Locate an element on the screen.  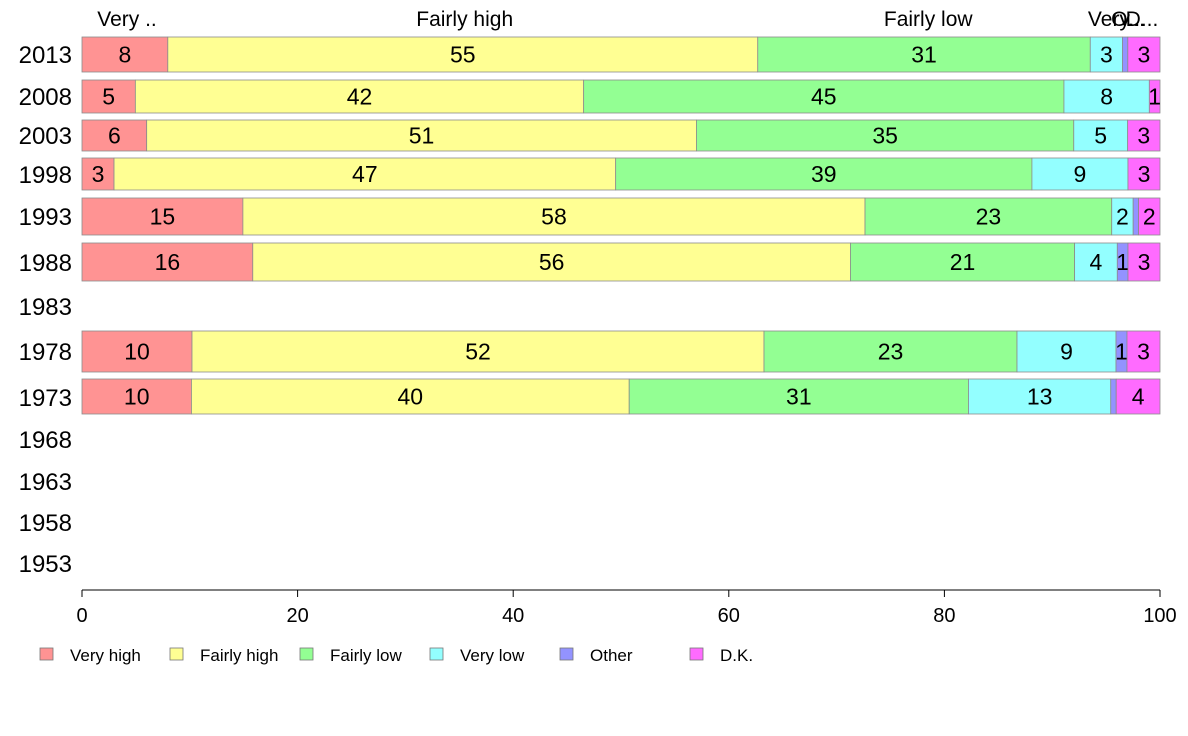
value-label-2013-3: 3 is located at coordinates (1106, 55).